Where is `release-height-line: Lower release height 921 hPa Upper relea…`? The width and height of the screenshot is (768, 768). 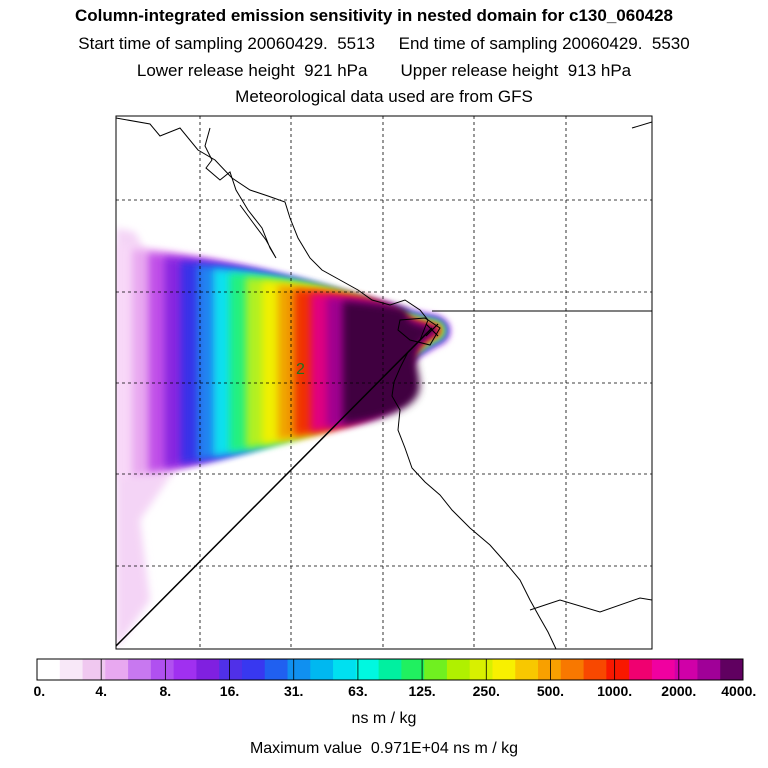
release-height-line: Lower release height 921 hPa Upper relea… is located at coordinates (384, 70).